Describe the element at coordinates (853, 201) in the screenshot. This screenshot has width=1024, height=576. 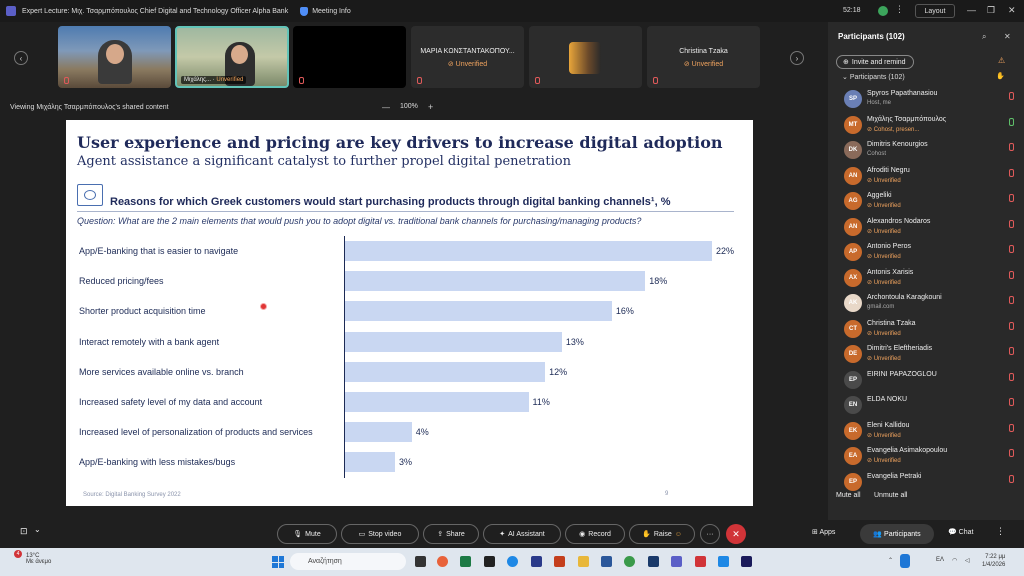
I see `avatar: AG` at that location.